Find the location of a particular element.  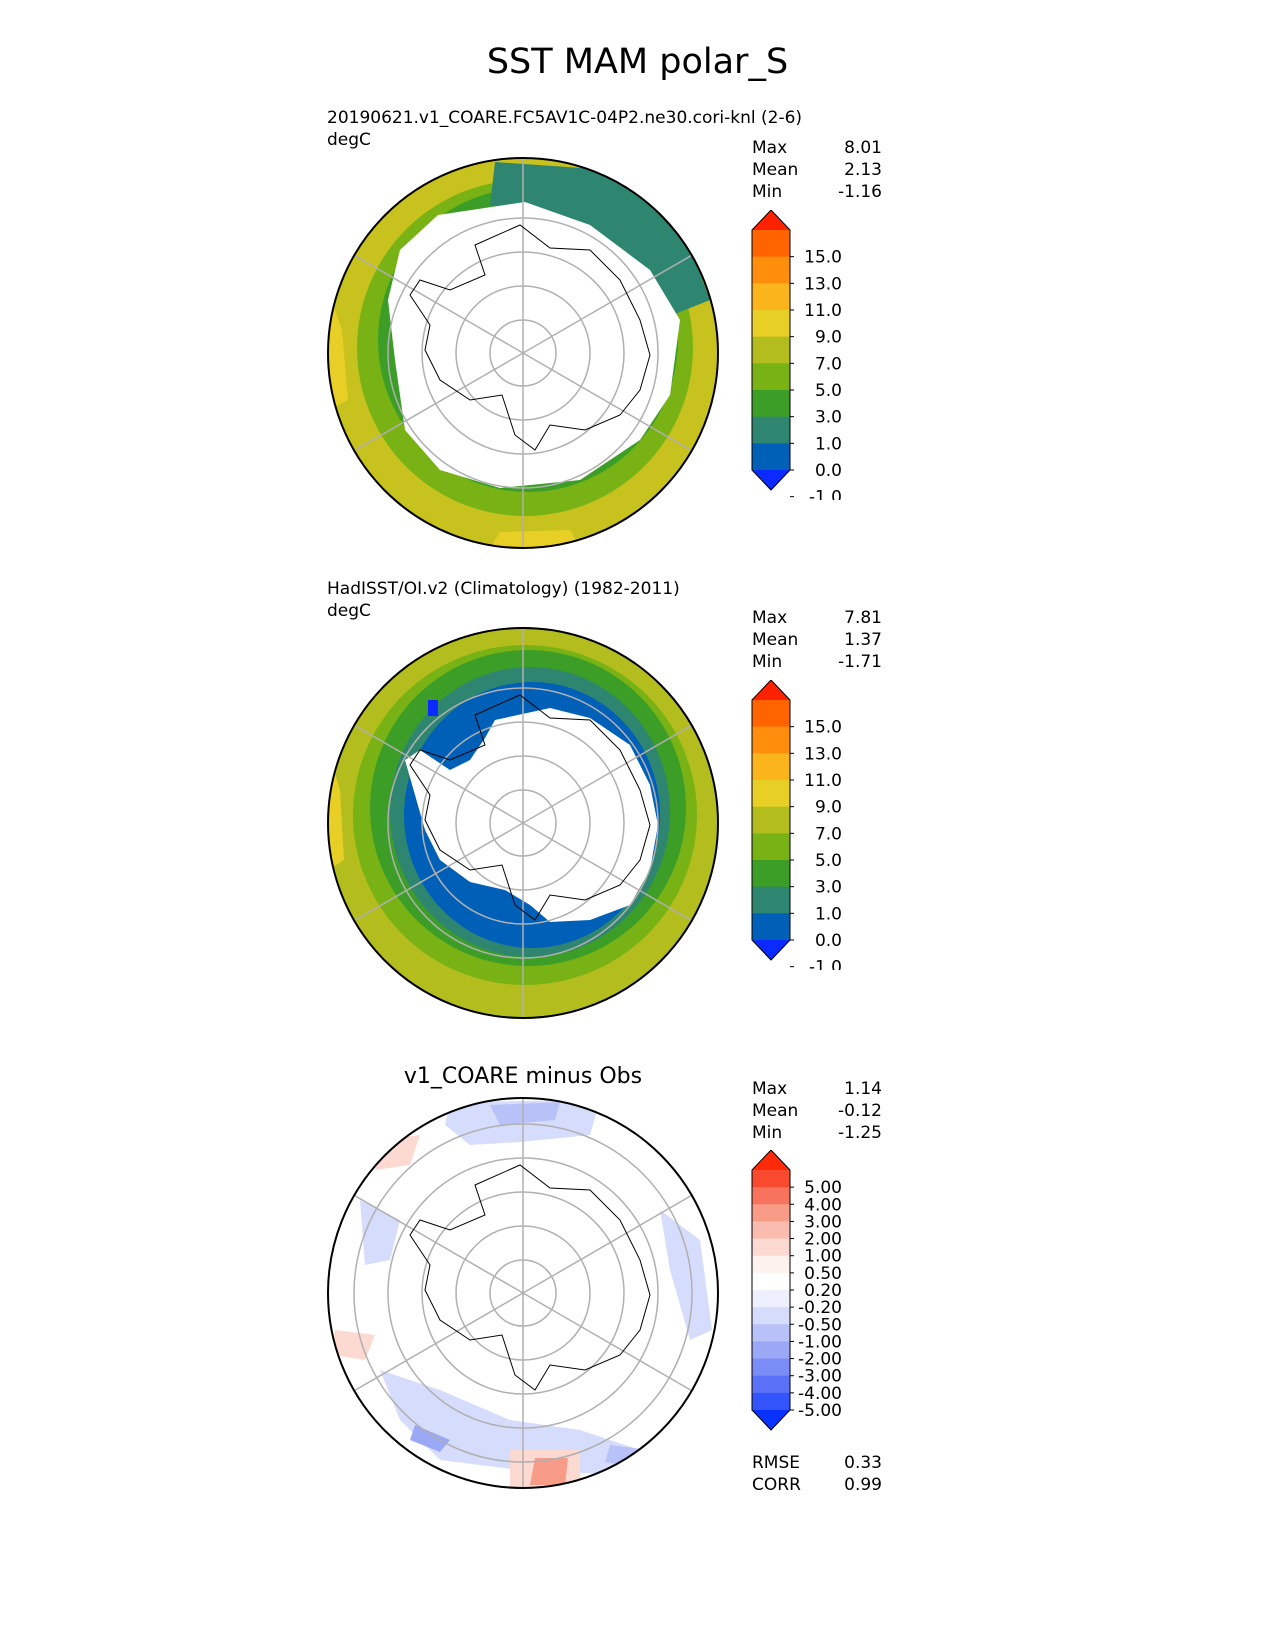

stat-value: -1.16 is located at coordinates (860, 192).